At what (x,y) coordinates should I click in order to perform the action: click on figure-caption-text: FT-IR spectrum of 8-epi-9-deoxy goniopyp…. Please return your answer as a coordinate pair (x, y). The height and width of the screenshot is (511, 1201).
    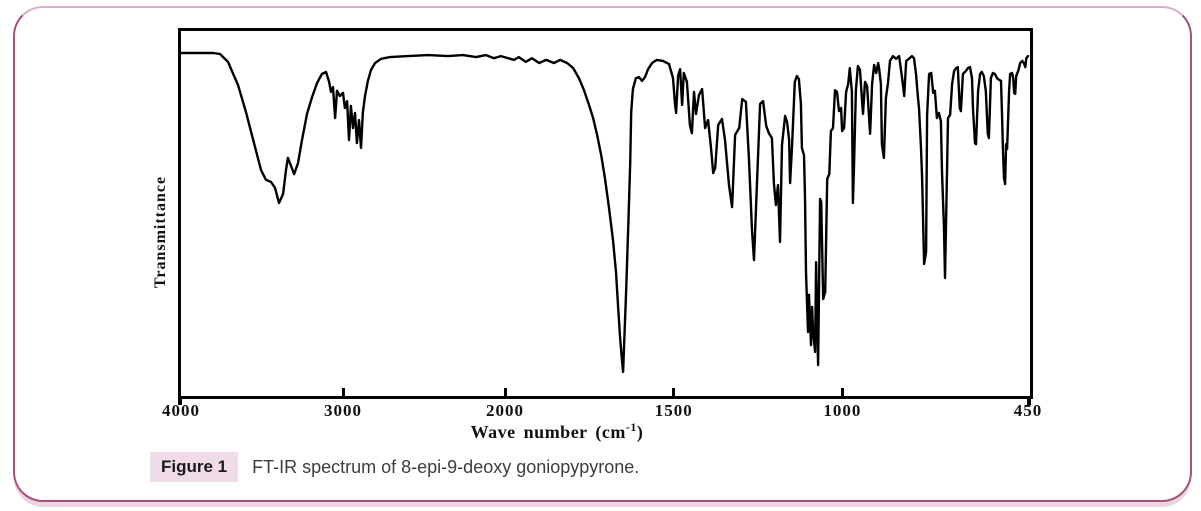
    Looking at the image, I should click on (446, 466).